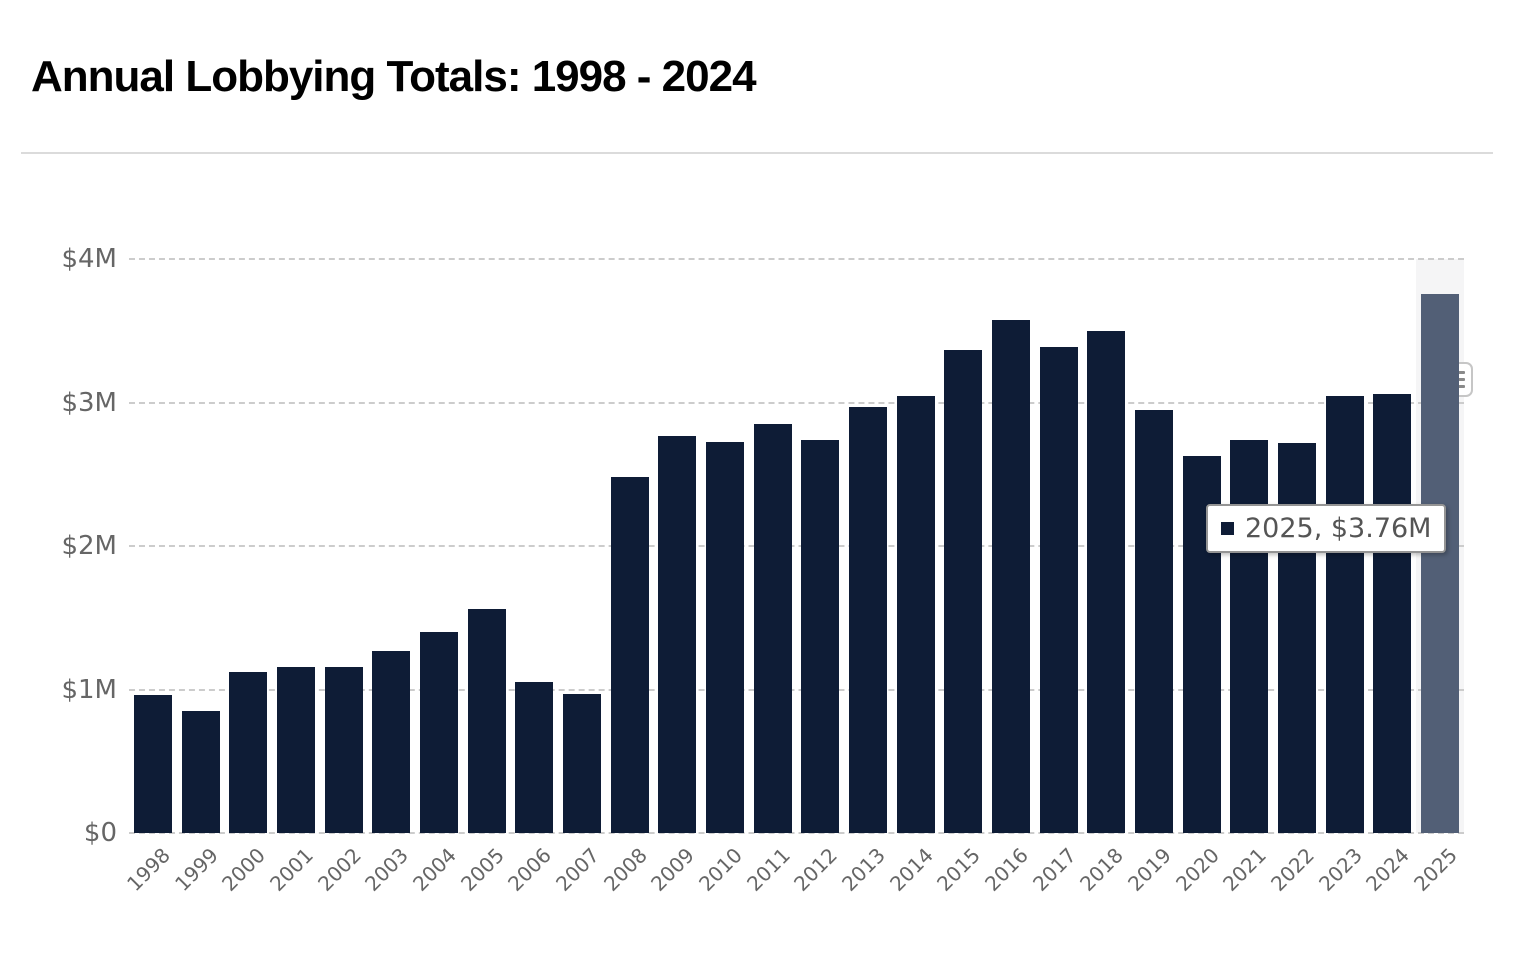  Describe the element at coordinates (89, 259) in the screenshot. I see `y-axis-label-$4M: $4M` at that location.